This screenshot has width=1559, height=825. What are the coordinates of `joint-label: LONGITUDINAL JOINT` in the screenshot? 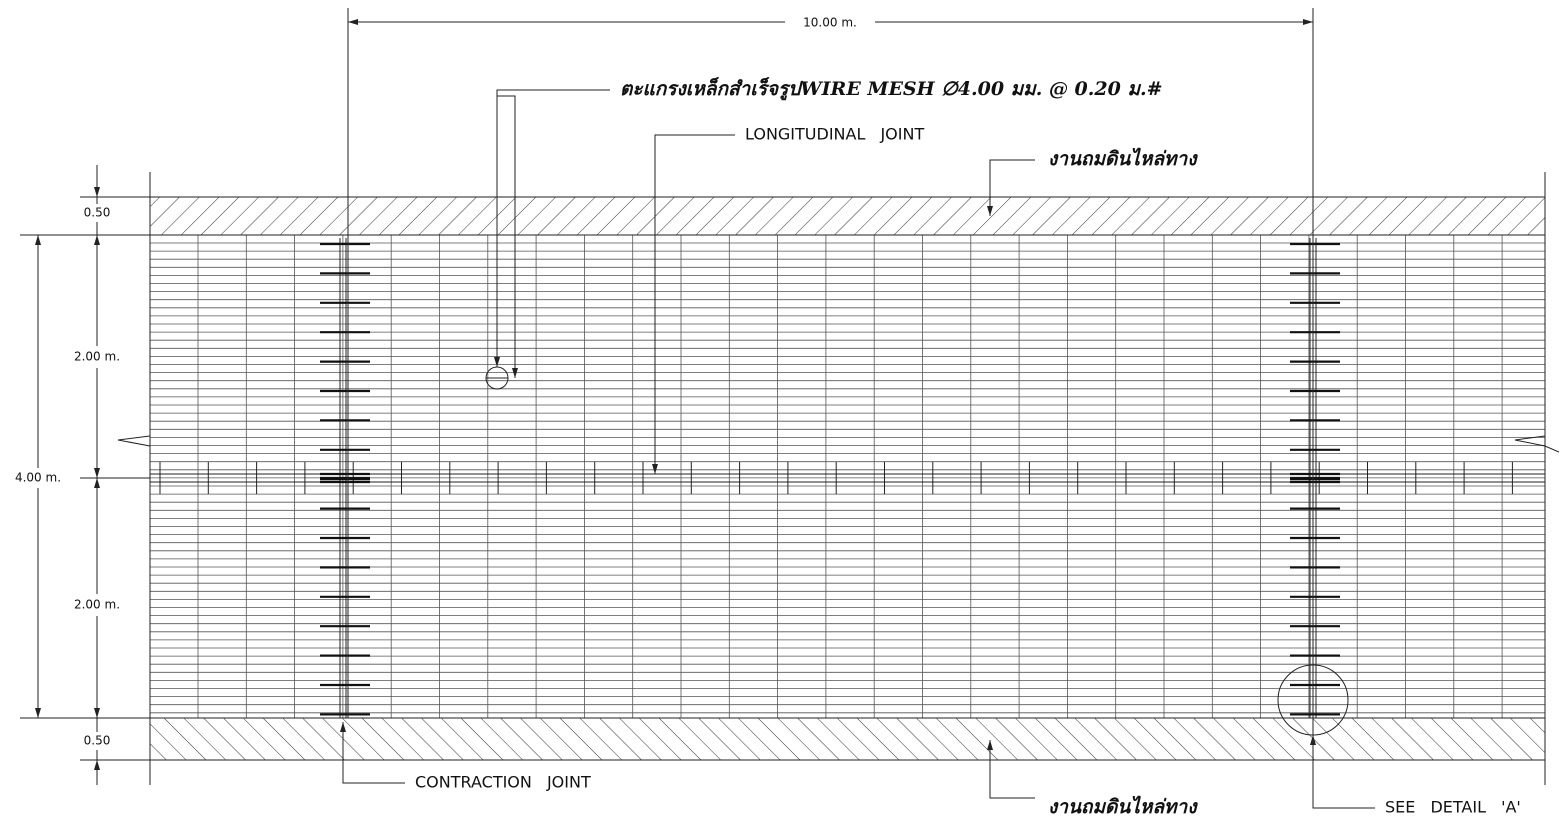 It's located at (834, 134).